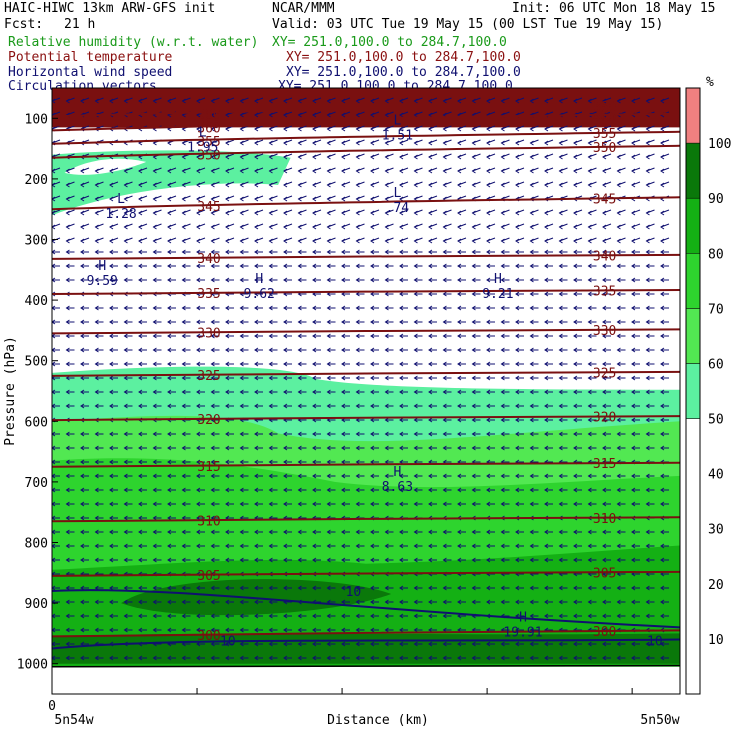 The image size is (740, 740). What do you see at coordinates (73, 720) in the screenshot?
I see `x-end-label-left: 5n54w` at bounding box center [73, 720].